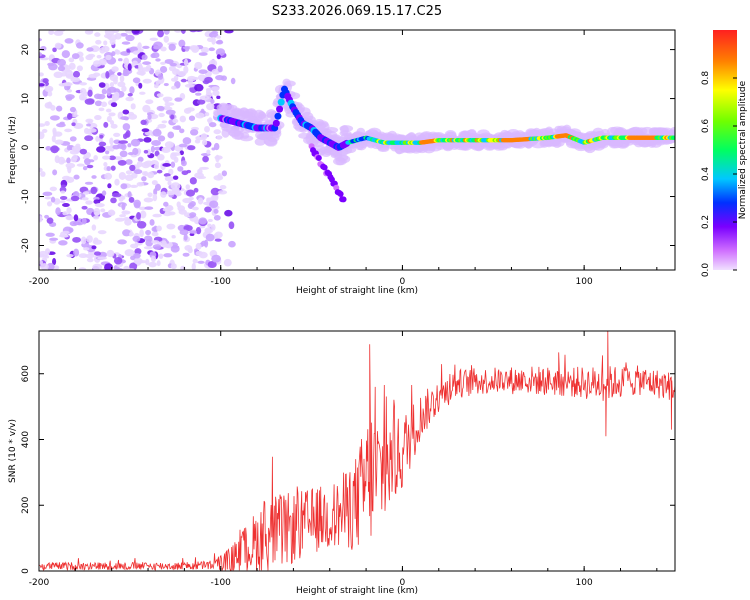 The height and width of the screenshot is (600, 750). What do you see at coordinates (26, 99) in the screenshot?
I see `spectrogram-y-tick-label: 10` at bounding box center [26, 99].